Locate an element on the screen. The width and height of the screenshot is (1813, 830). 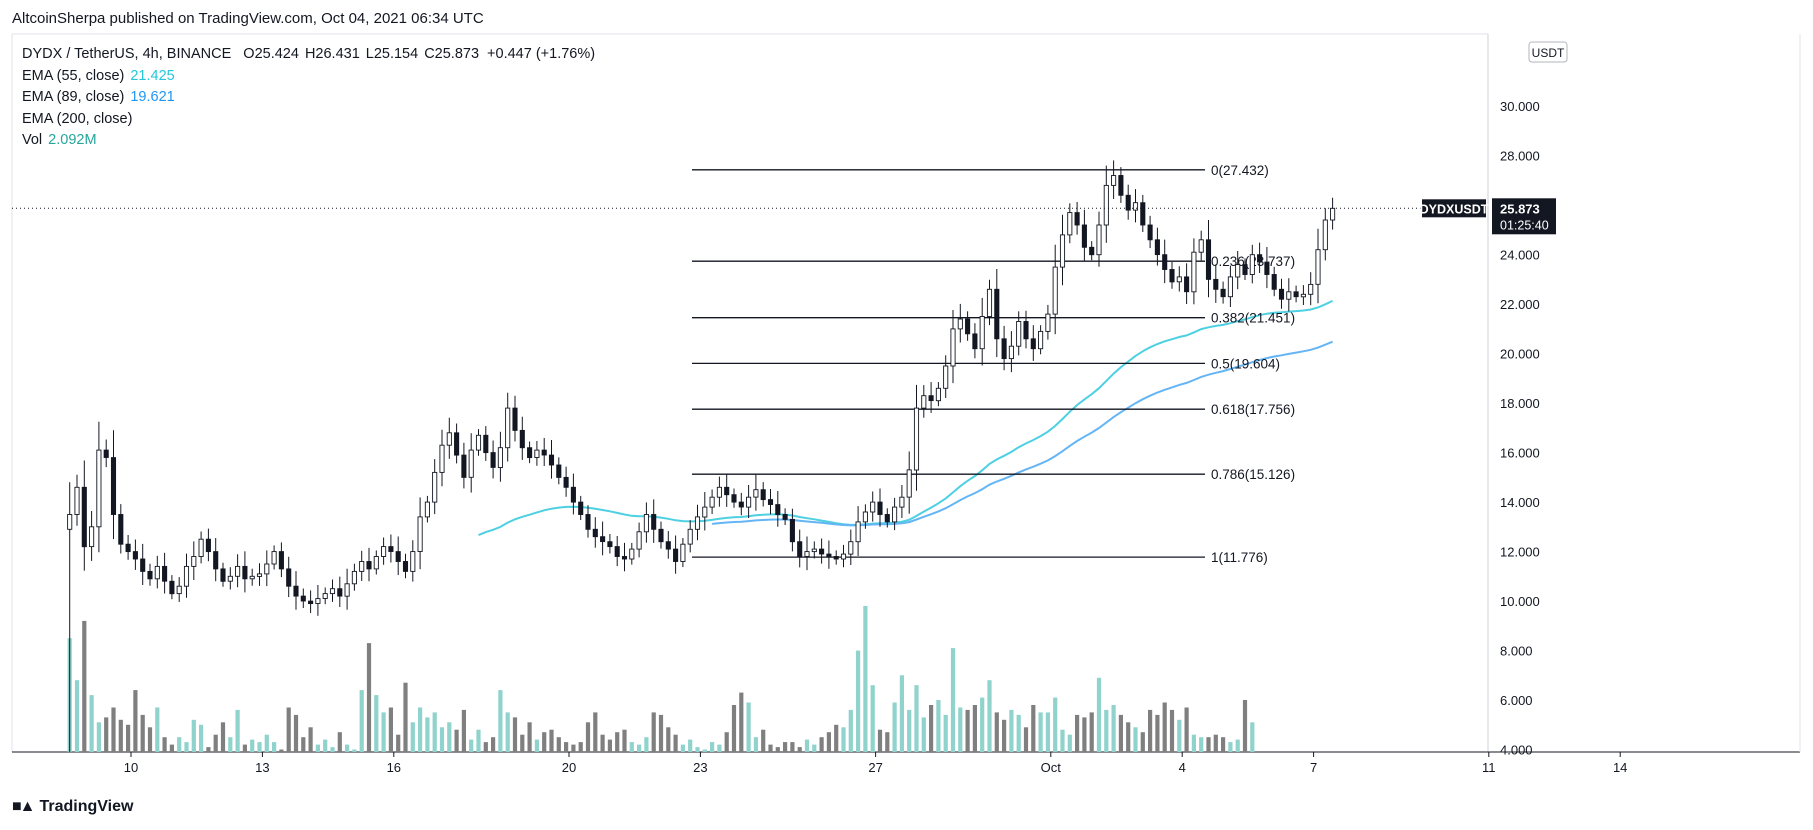
indicator-row: EMA (89, close) 19.621 is located at coordinates (308, 98).